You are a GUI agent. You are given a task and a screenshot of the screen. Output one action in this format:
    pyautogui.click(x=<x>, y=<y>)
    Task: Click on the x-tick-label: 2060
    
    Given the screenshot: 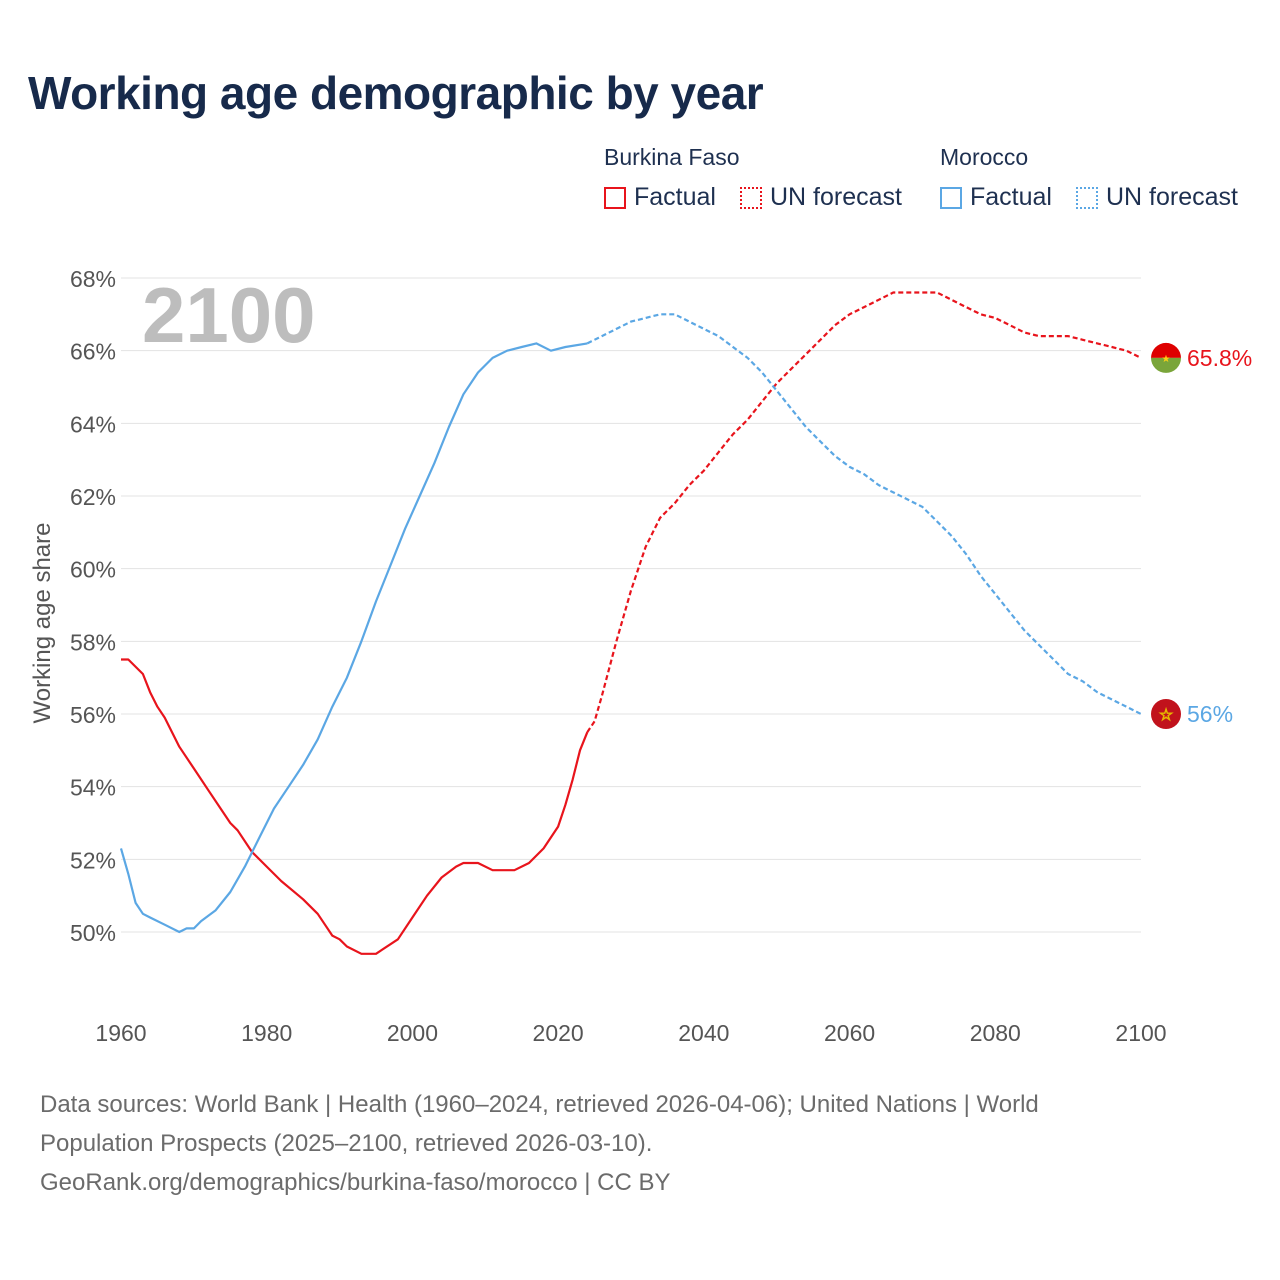 What is the action you would take?
    pyautogui.click(x=849, y=1033)
    